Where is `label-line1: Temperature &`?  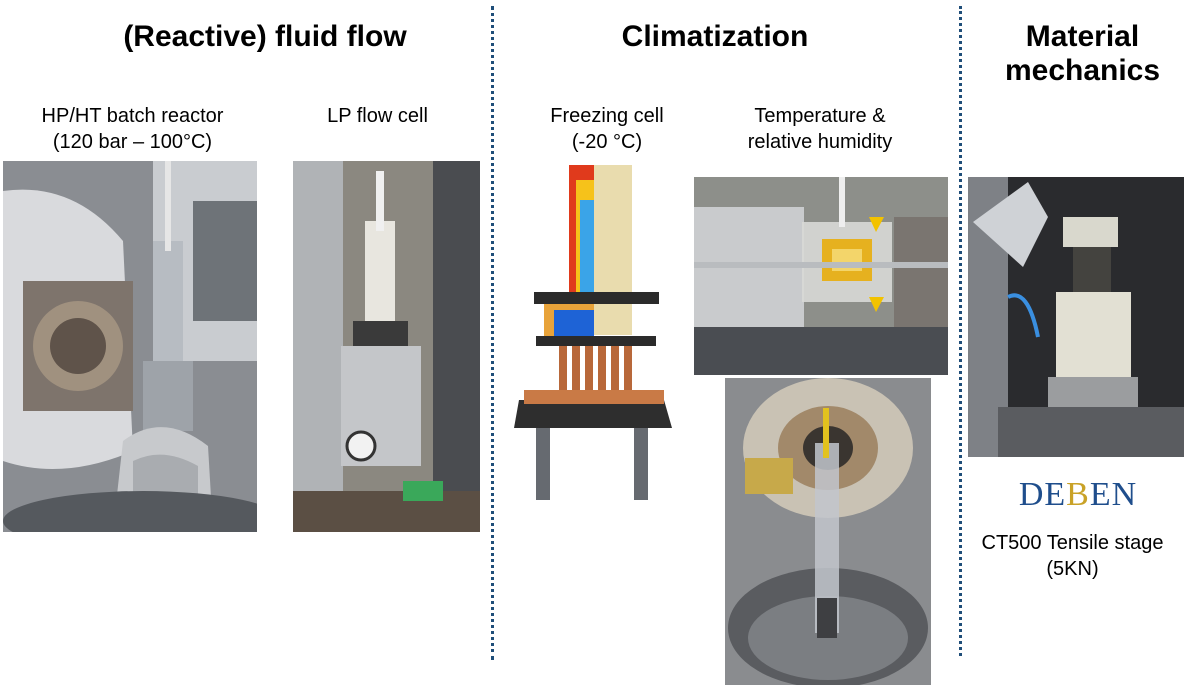
label-line1: Temperature & is located at coordinates (820, 116).